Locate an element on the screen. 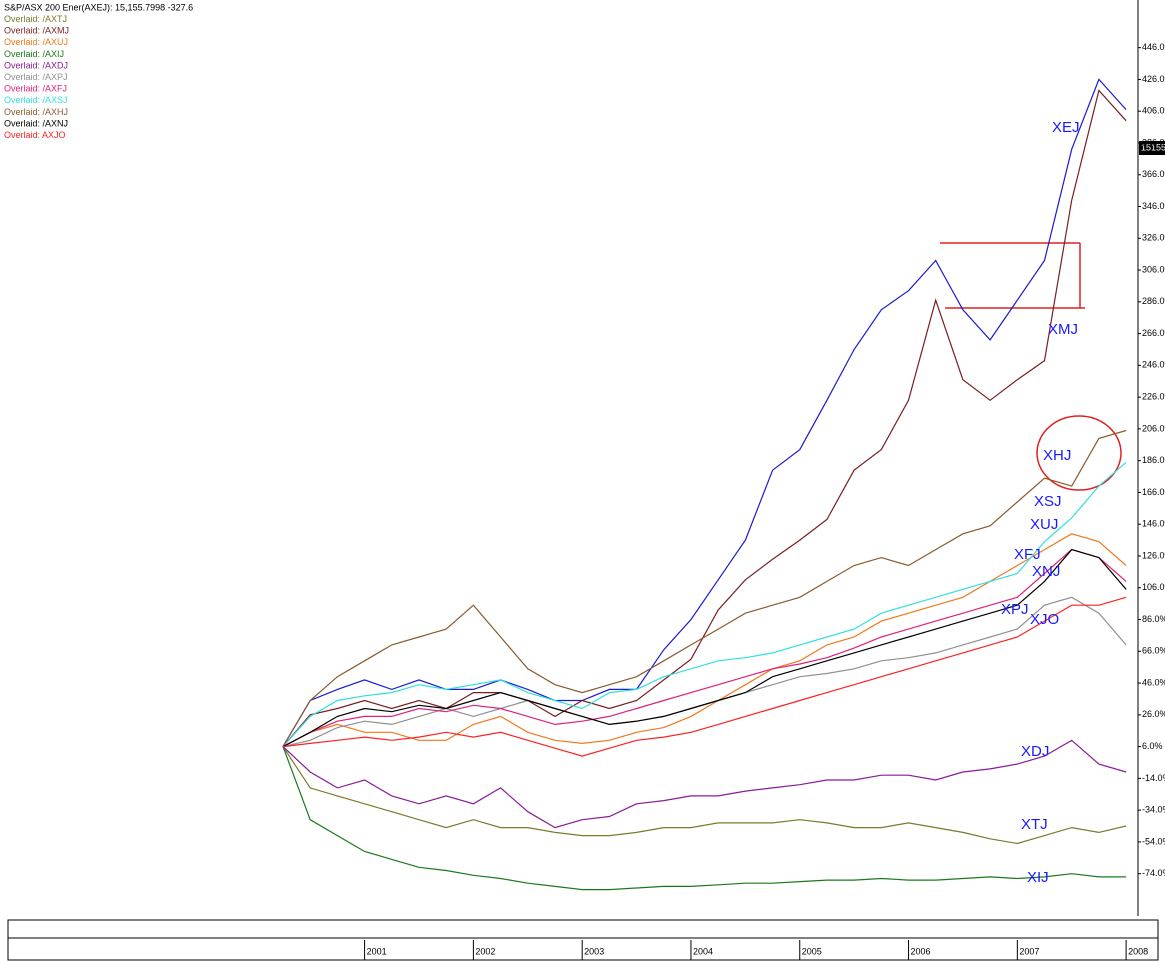 This screenshot has height=961, width=1165. y-tick-label: 326.0% is located at coordinates (1153, 238).